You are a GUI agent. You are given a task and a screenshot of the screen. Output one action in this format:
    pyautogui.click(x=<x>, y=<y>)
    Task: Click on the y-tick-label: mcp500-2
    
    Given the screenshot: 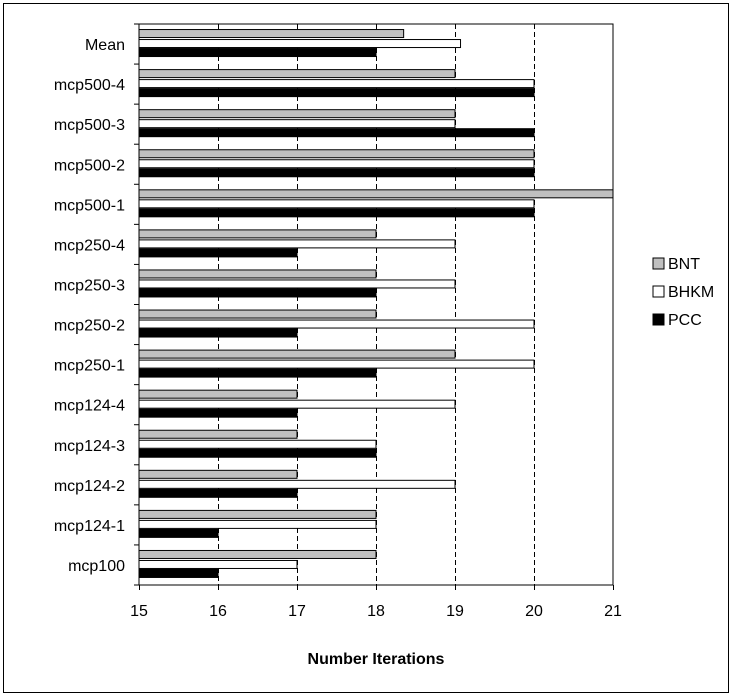 What is the action you would take?
    pyautogui.click(x=89, y=165)
    